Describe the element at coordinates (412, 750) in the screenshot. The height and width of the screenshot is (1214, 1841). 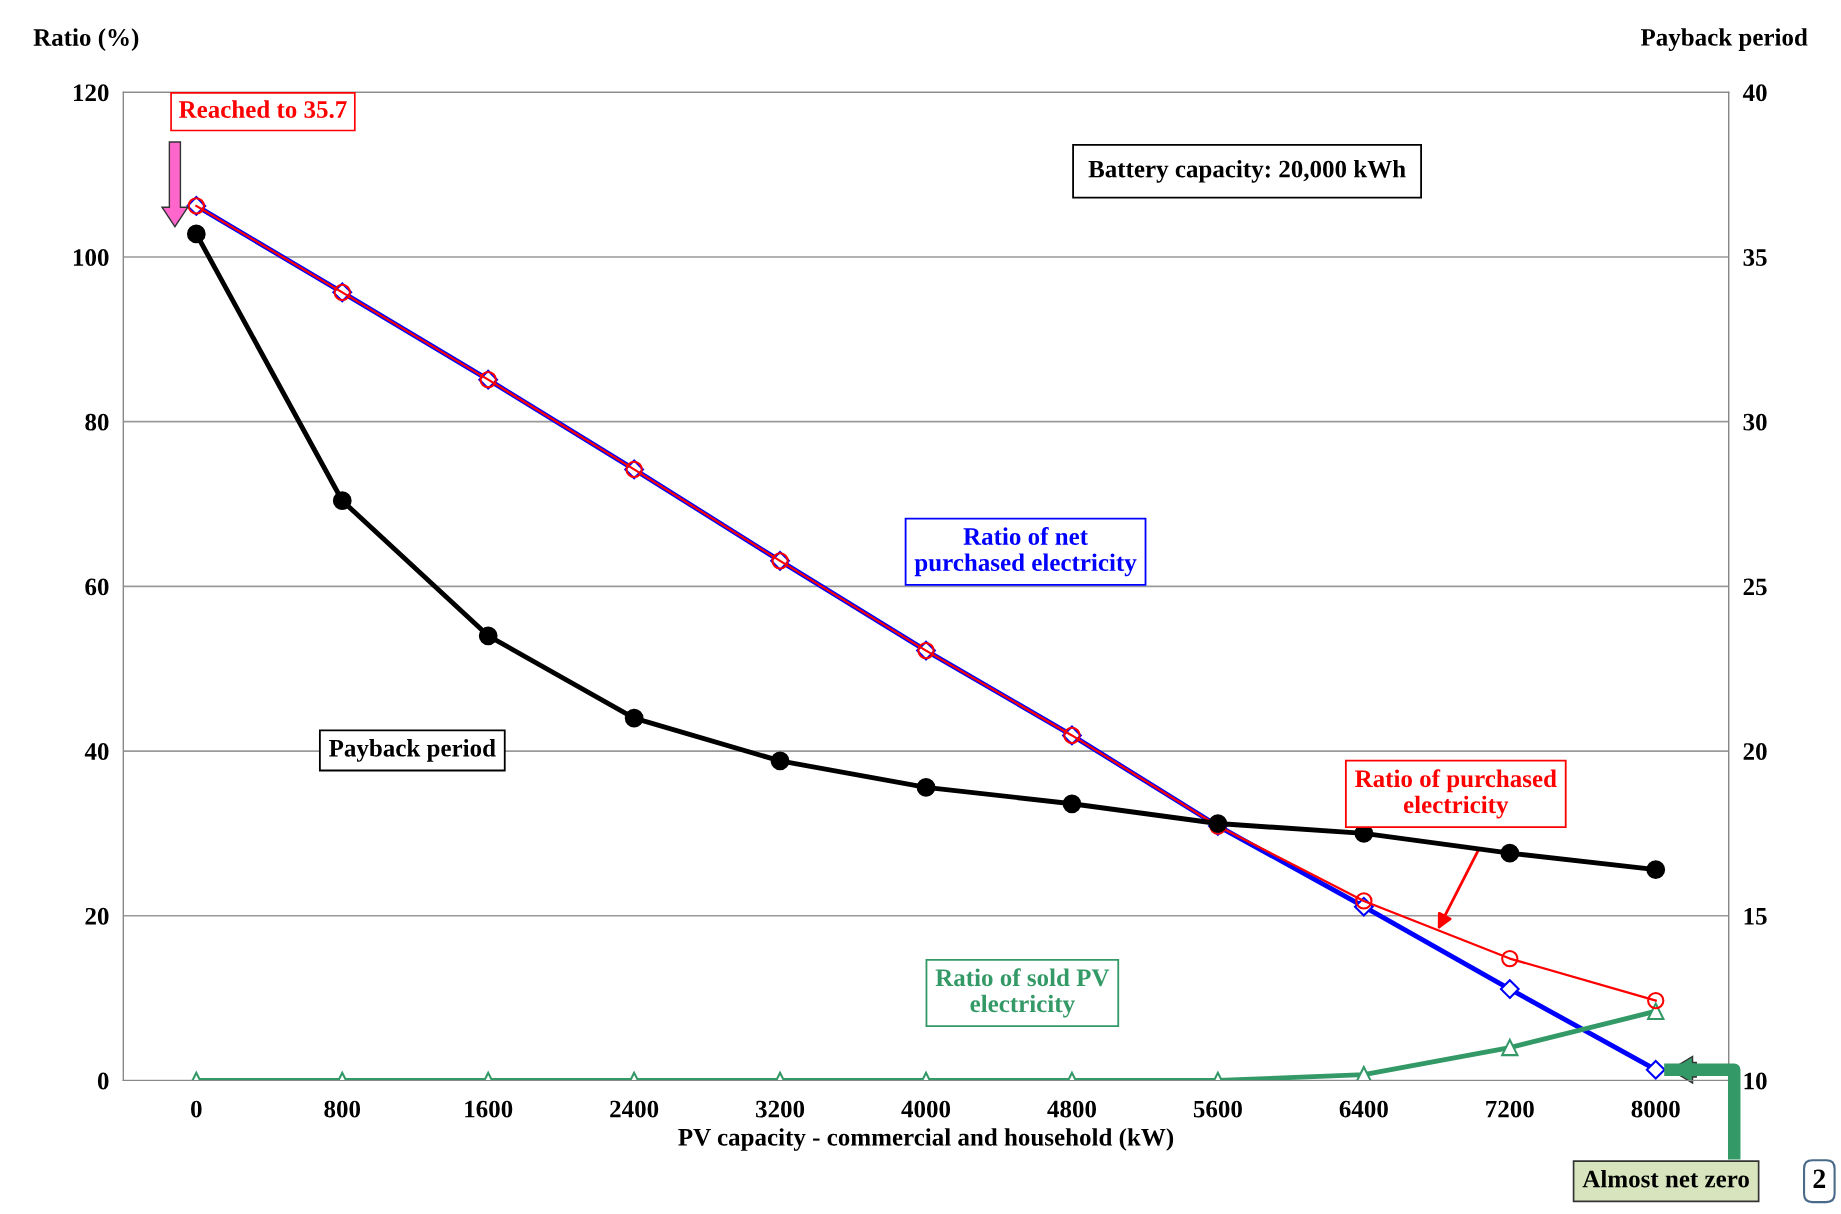
I see `text: Payback period` at that location.